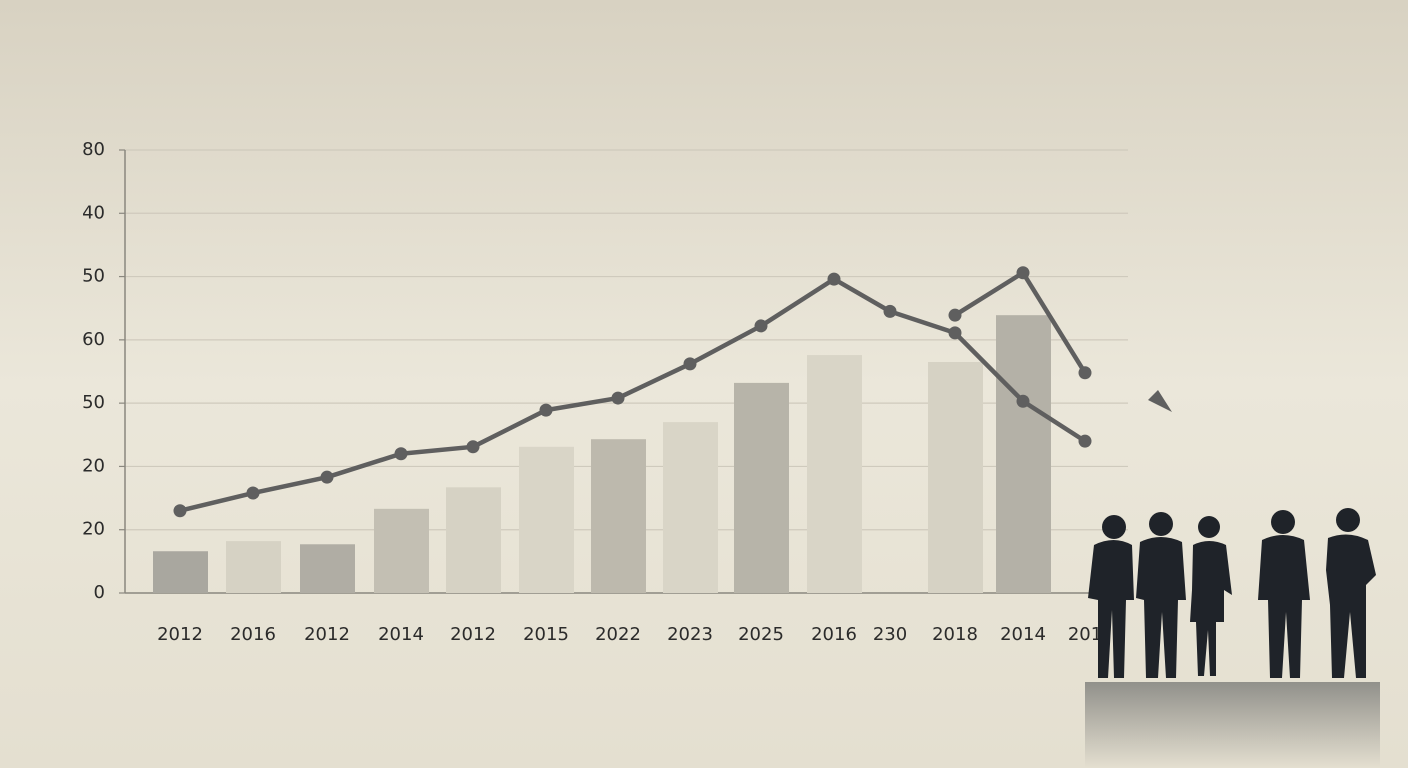 The image size is (1408, 768). I want to click on reflection, so click(1232, 725).